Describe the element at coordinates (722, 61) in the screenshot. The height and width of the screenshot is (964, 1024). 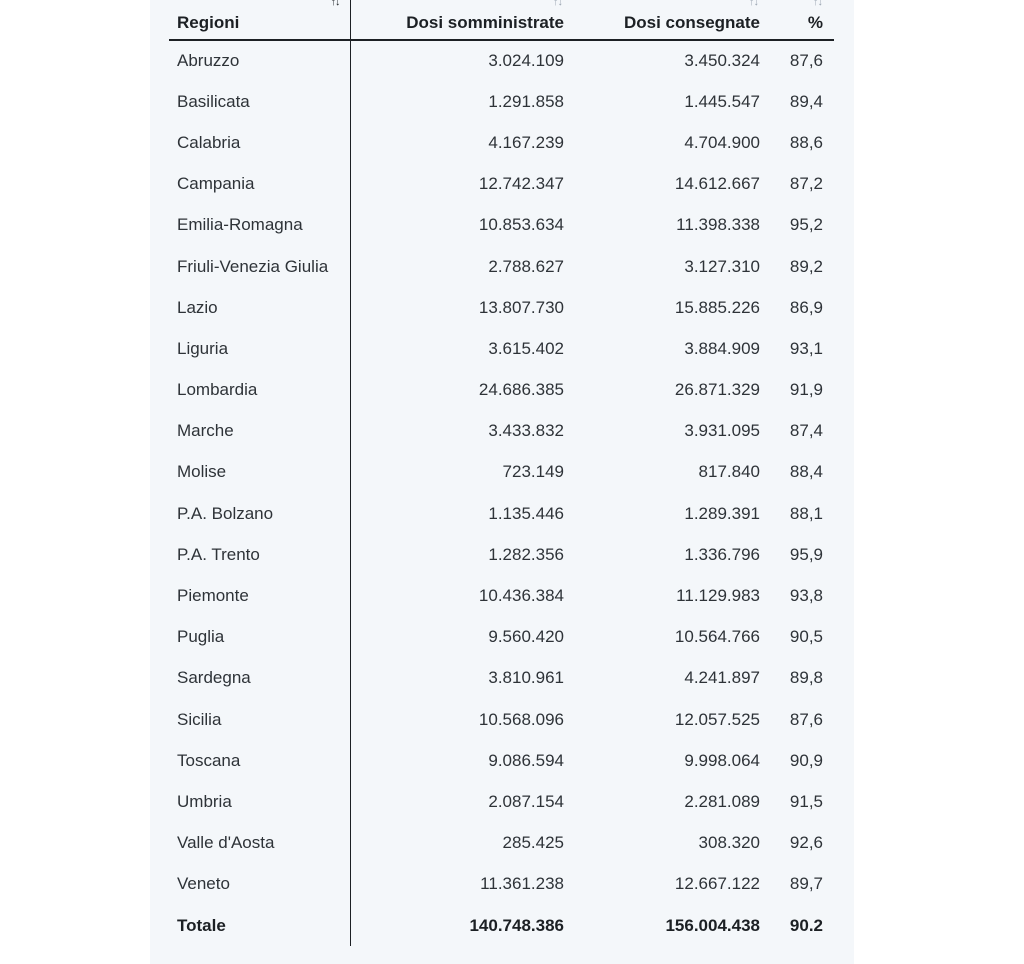
I see `delivered-doses-cell: 3.450.324` at that location.